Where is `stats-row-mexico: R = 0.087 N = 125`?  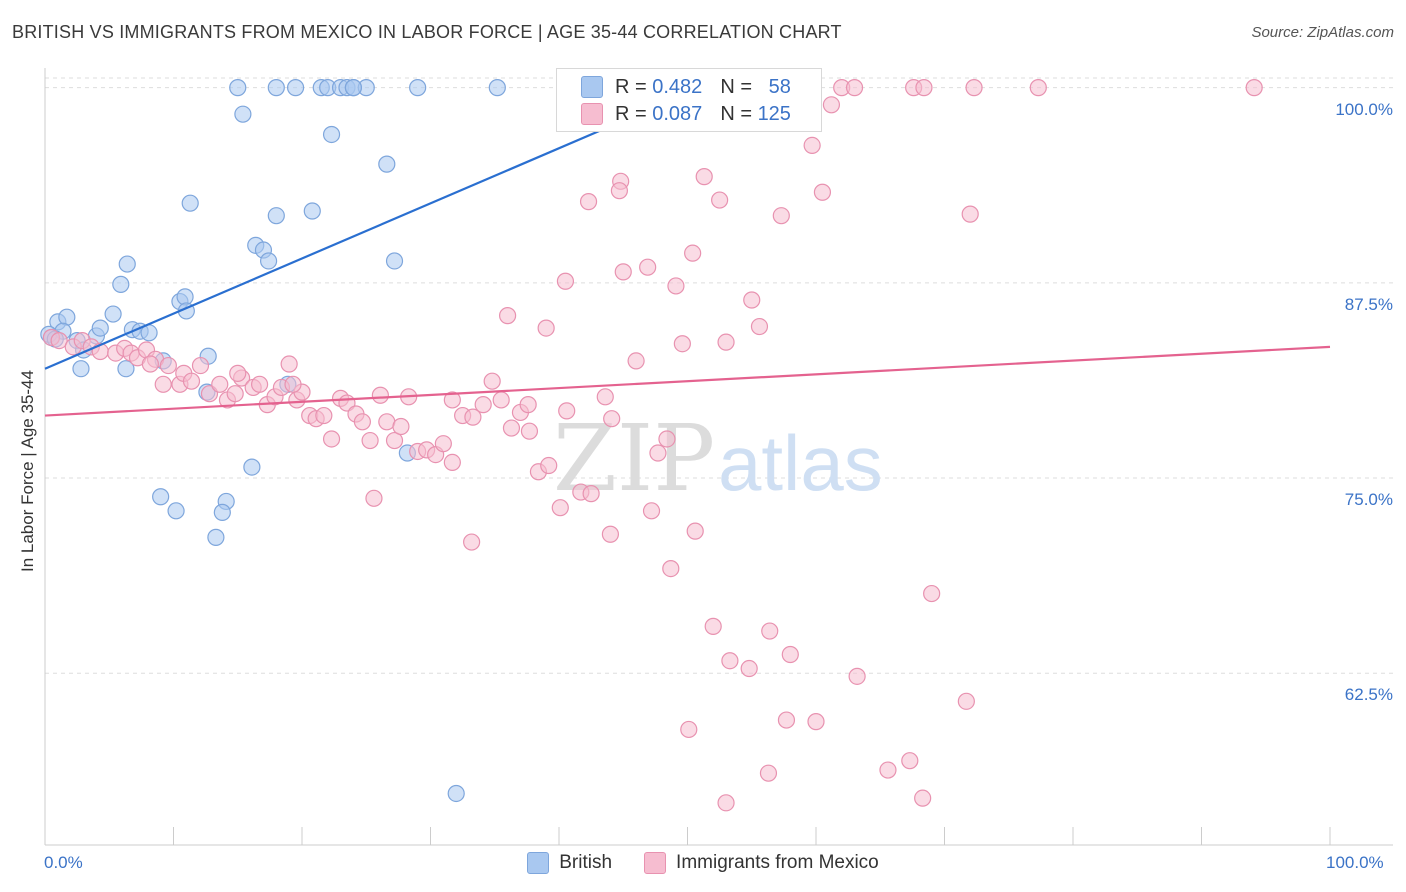 stats-row-mexico: R = 0.087 N = 125 is located at coordinates (686, 114).